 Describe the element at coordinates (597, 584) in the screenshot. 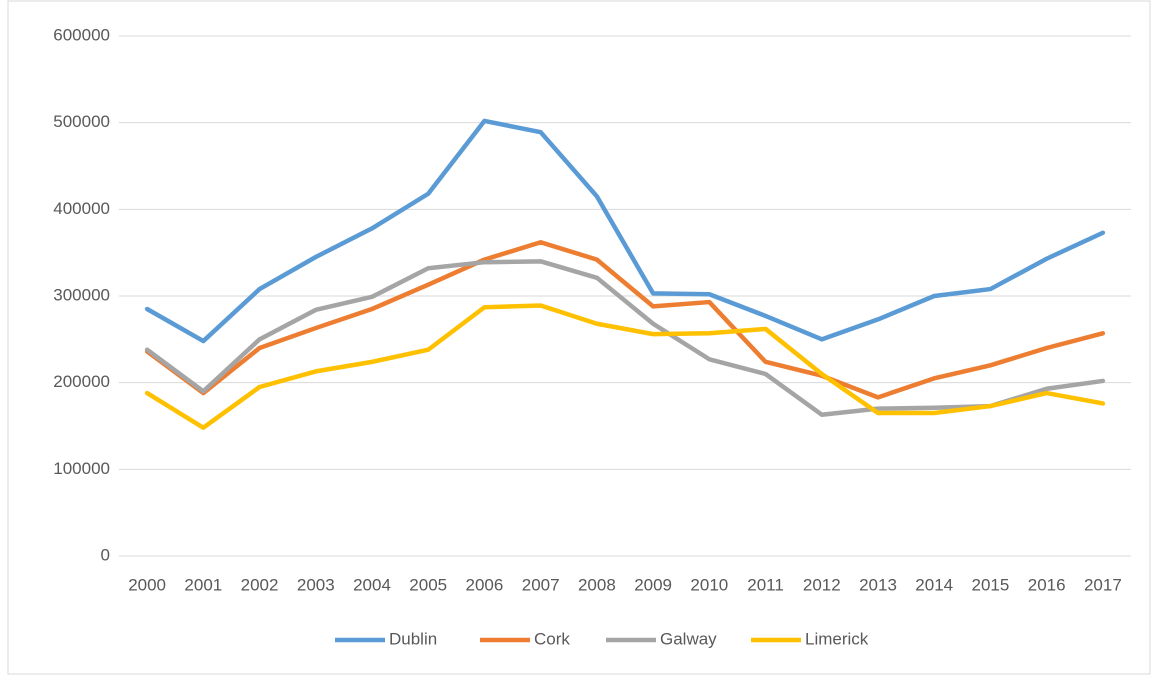

I see `x-tick-label: 2008` at that location.